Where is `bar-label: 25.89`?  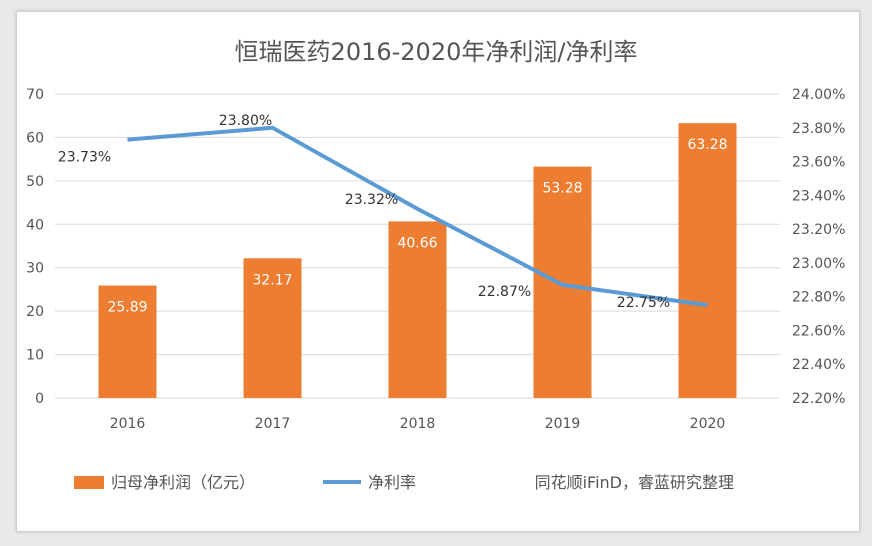 bar-label: 25.89 is located at coordinates (127, 308).